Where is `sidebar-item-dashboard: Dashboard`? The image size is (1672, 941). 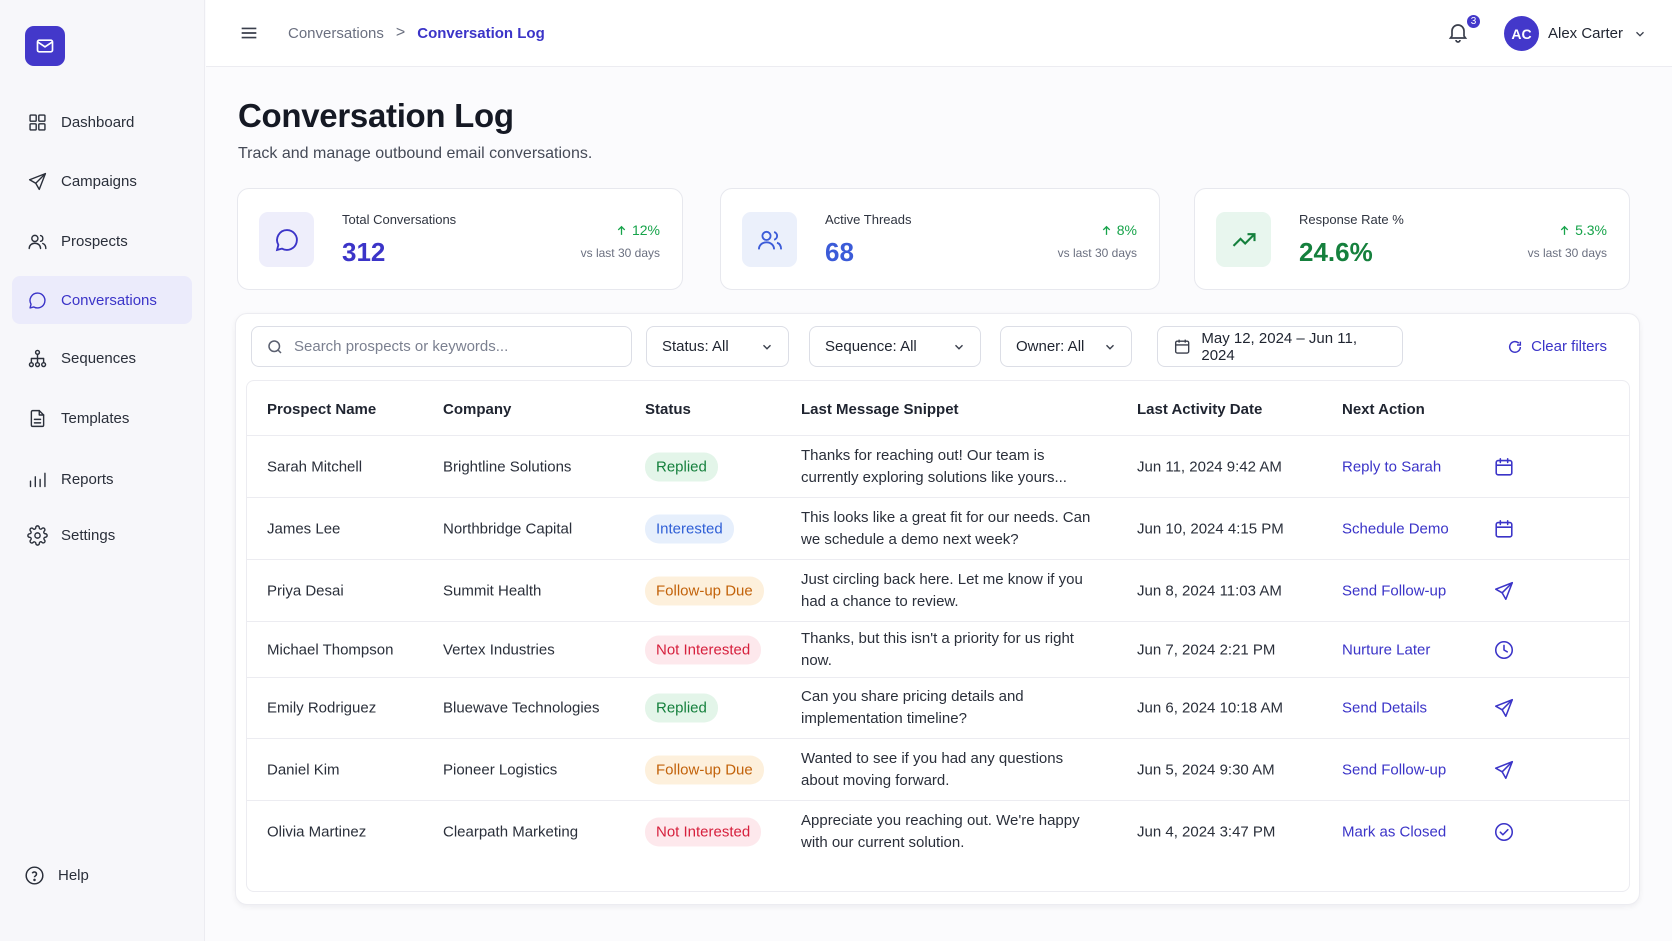
sidebar-item-dashboard: Dashboard is located at coordinates (102, 122).